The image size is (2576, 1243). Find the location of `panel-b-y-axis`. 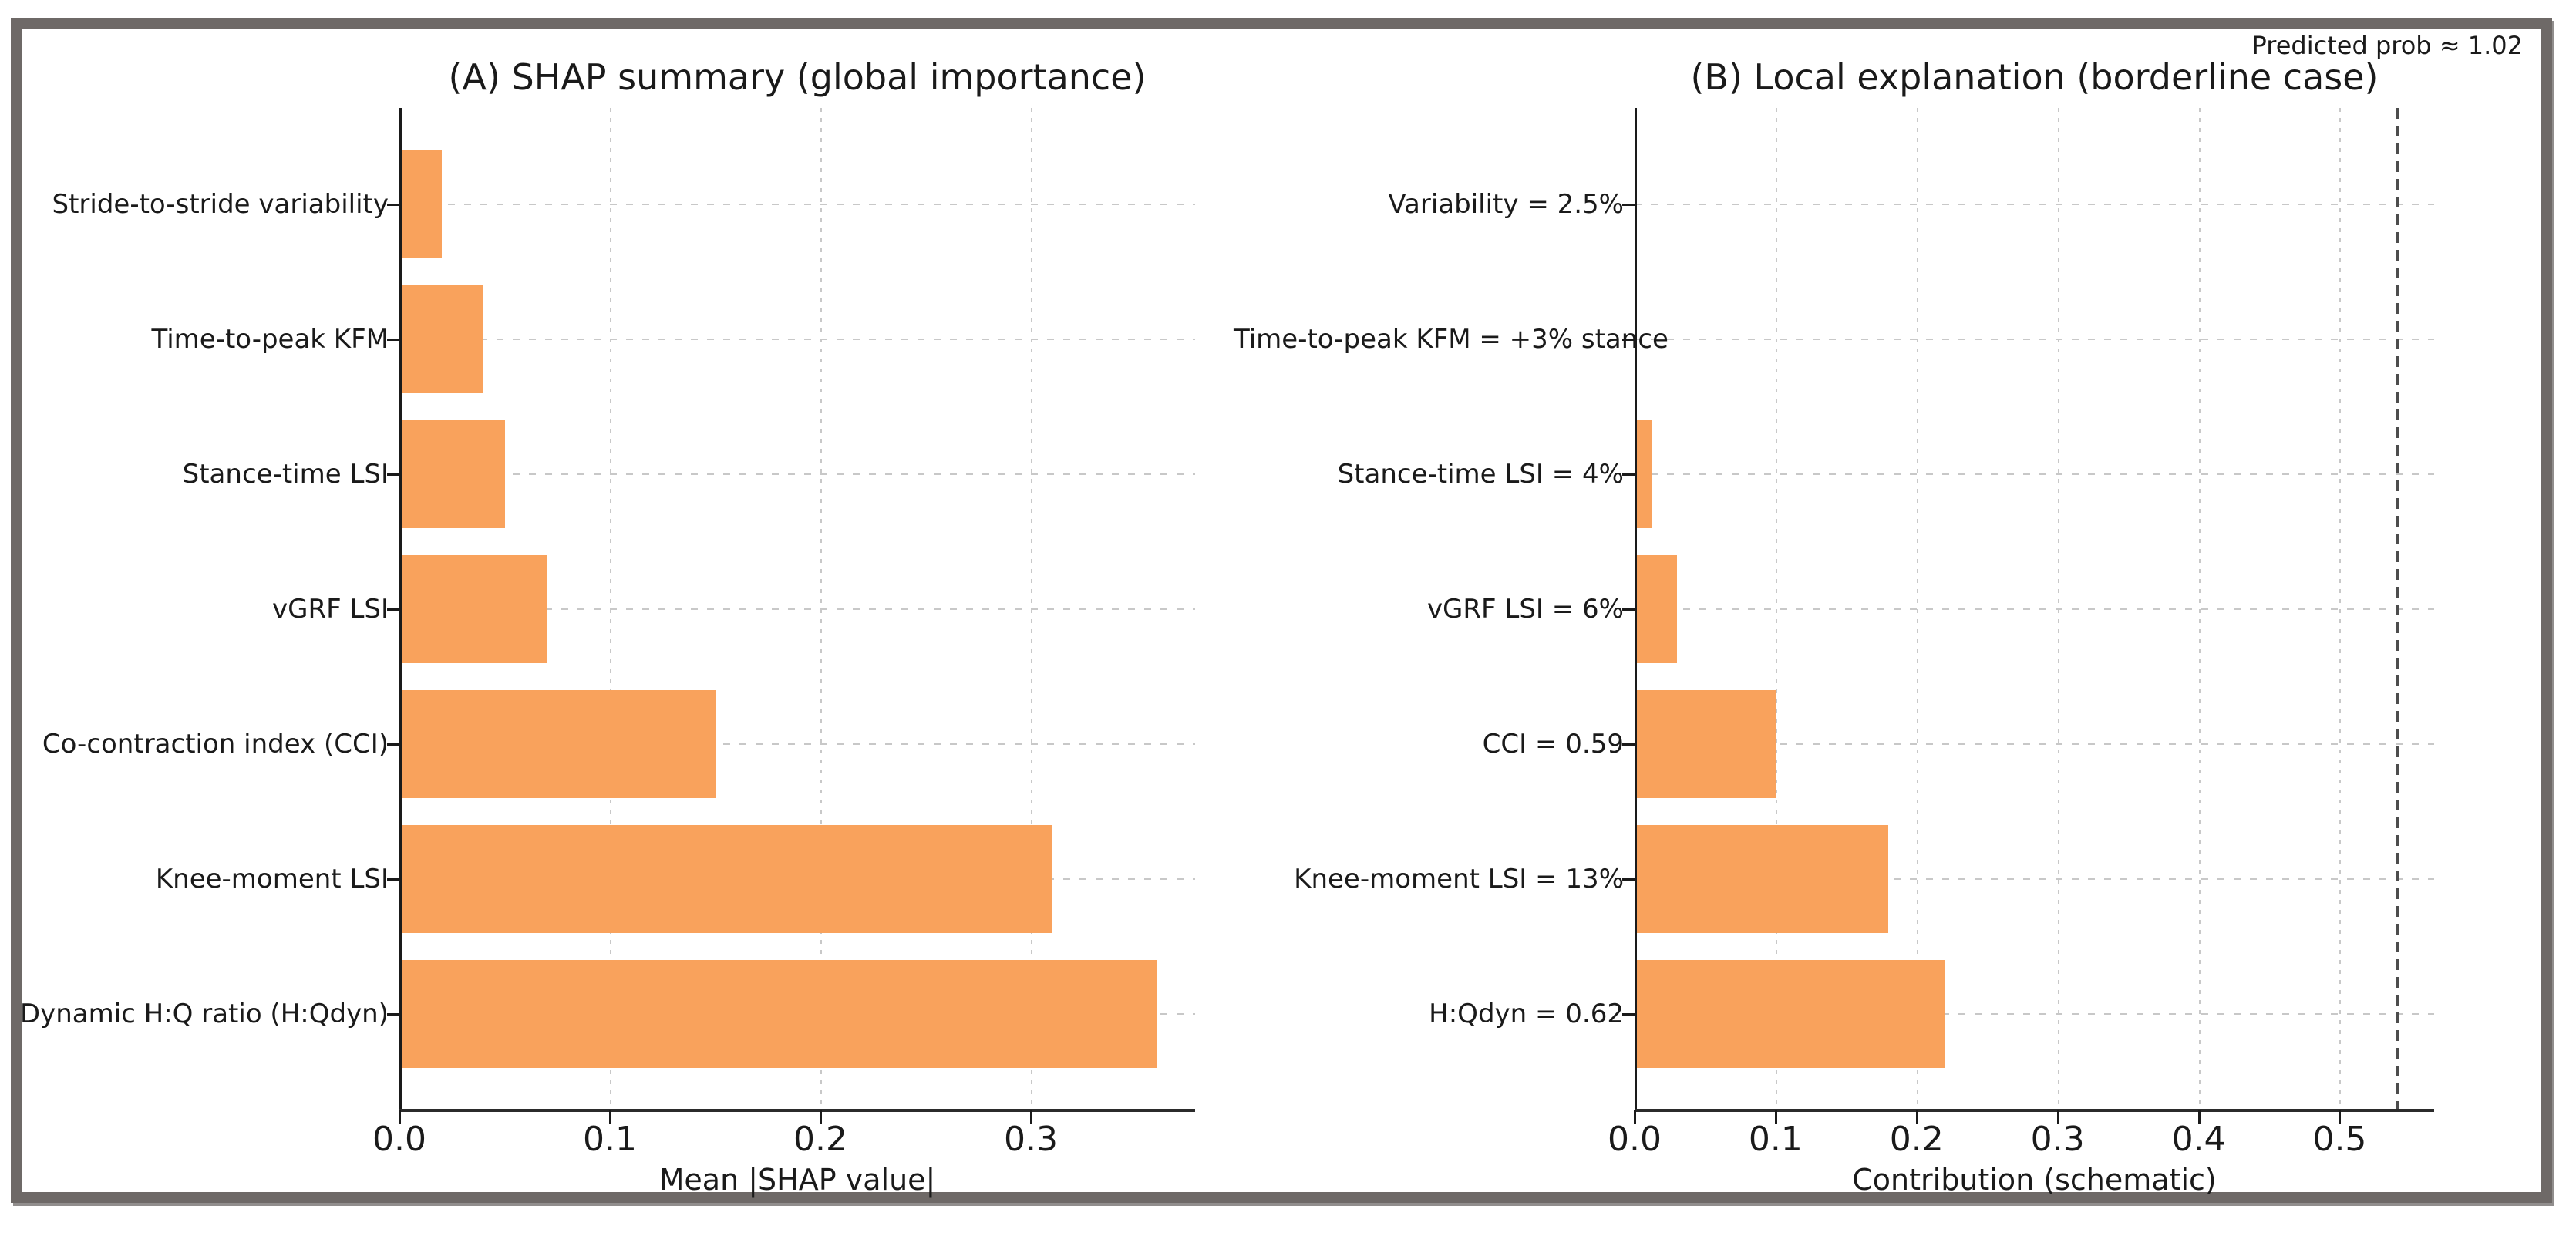

panel-b-y-axis is located at coordinates (1636, 609).